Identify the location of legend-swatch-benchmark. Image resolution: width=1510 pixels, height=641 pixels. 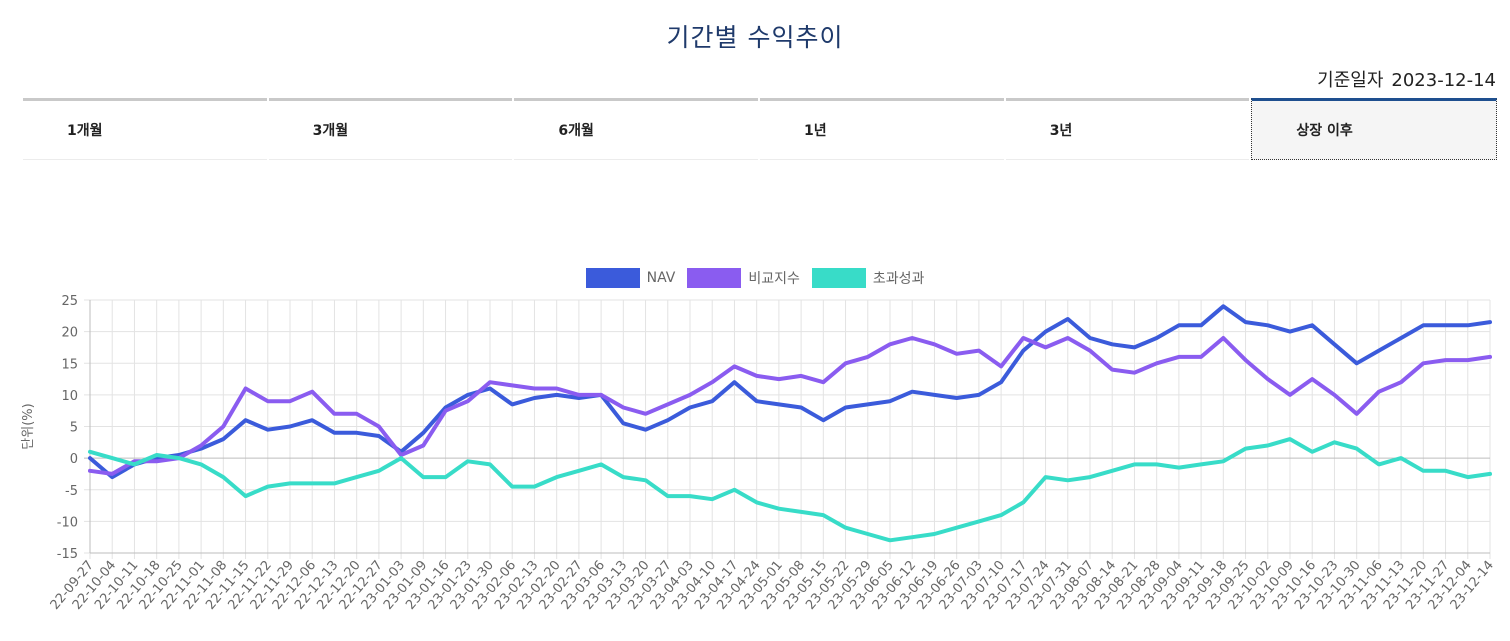
(714, 278).